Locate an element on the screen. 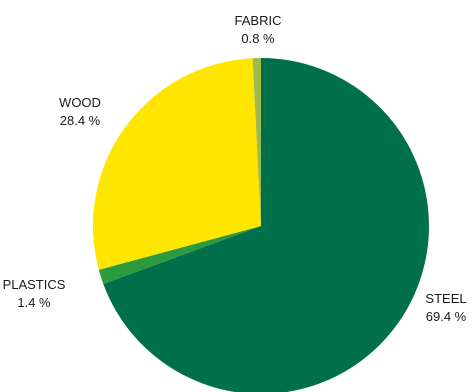 The height and width of the screenshot is (392, 473). slice-label-fabric: FABRIC is located at coordinates (258, 20).